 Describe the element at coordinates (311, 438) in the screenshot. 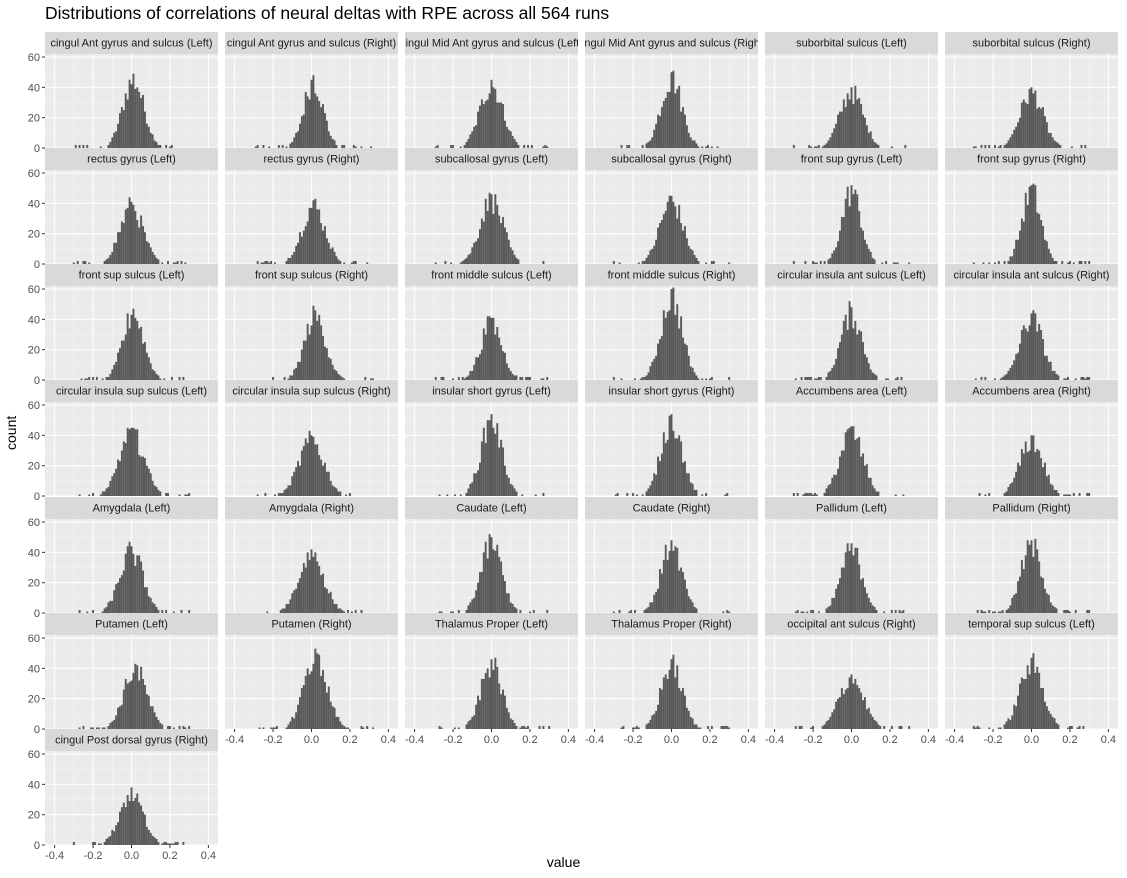

I see `facet-panel: circular insula sup sulcus (Right)` at that location.